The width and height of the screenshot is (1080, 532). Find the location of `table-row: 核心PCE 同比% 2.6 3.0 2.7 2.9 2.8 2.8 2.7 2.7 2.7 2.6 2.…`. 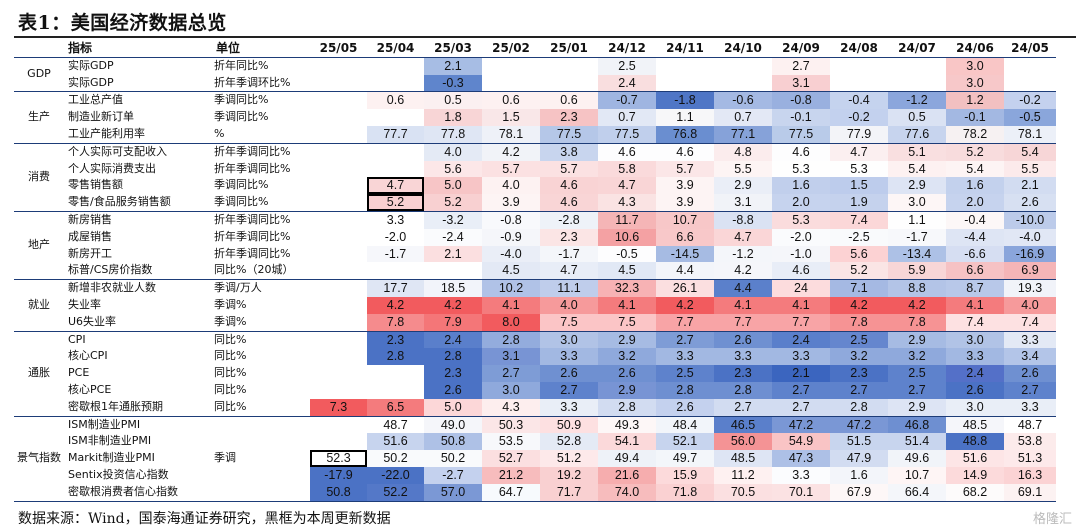

table-row: 核心PCE 同比% 2.6 3.0 2.7 2.9 2.8 2.8 2.7 2.7 2.7 2.6 2.… is located at coordinates (535, 390).